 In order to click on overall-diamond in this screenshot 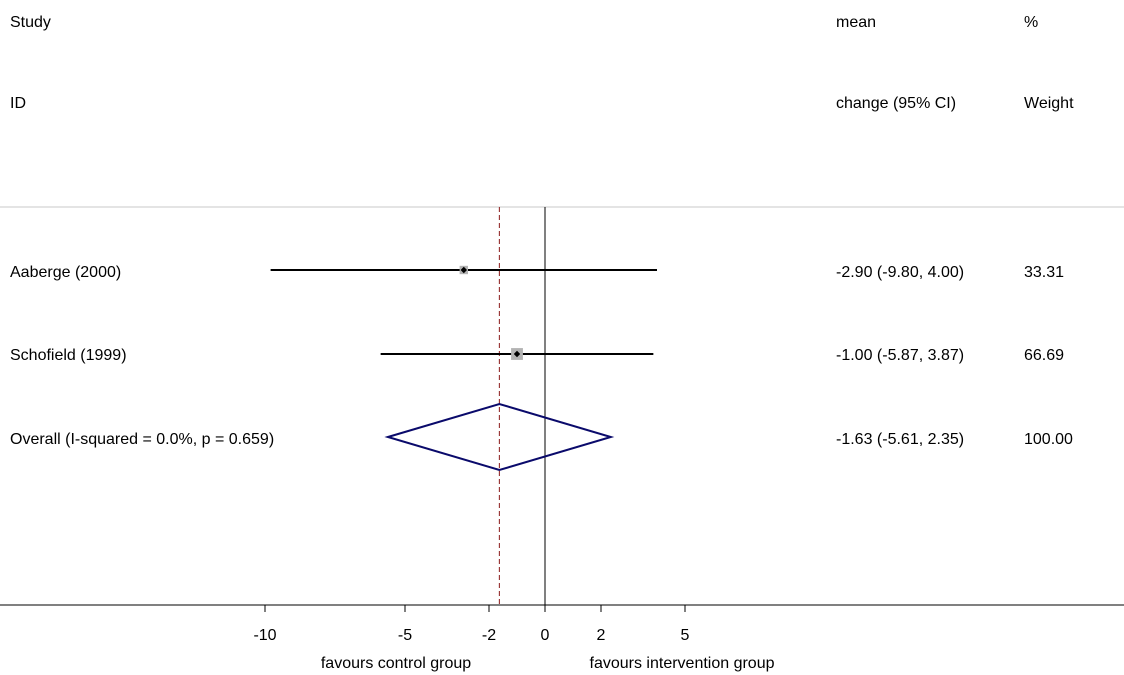, I will do `click(499, 437)`.